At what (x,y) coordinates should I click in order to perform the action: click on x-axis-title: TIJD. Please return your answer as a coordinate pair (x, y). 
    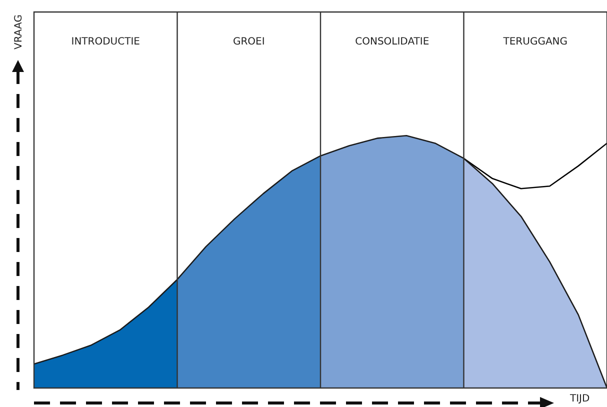
    Looking at the image, I should click on (579, 399).